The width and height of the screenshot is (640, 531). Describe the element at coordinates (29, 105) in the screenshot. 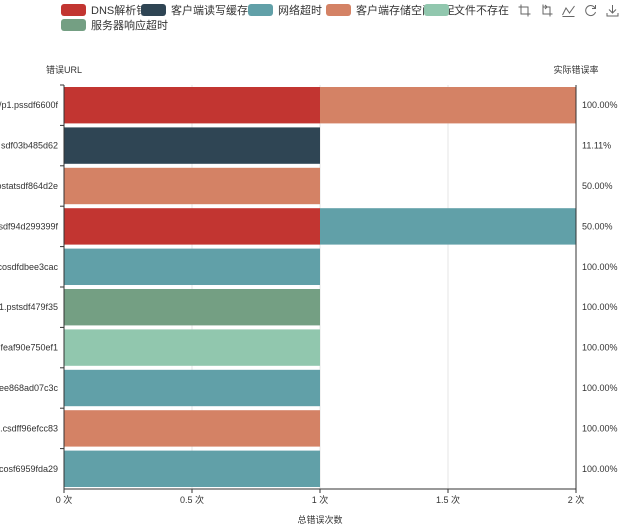

I see `y-tick-label: /p1.pssdf6600f` at that location.